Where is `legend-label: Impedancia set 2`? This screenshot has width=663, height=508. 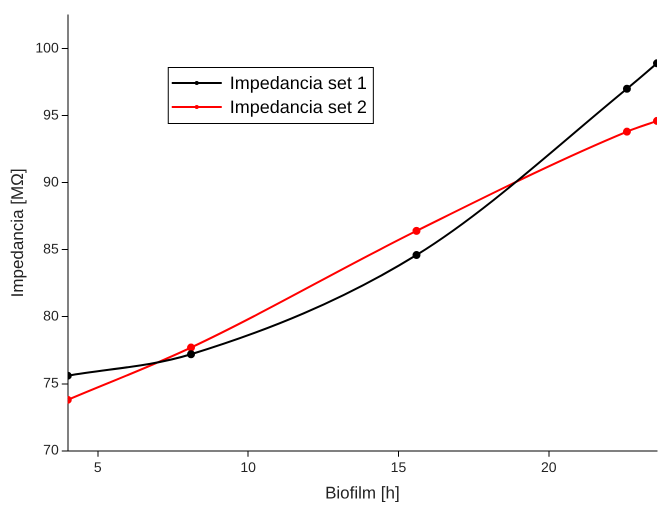
legend-label: Impedancia set 2 is located at coordinates (298, 106).